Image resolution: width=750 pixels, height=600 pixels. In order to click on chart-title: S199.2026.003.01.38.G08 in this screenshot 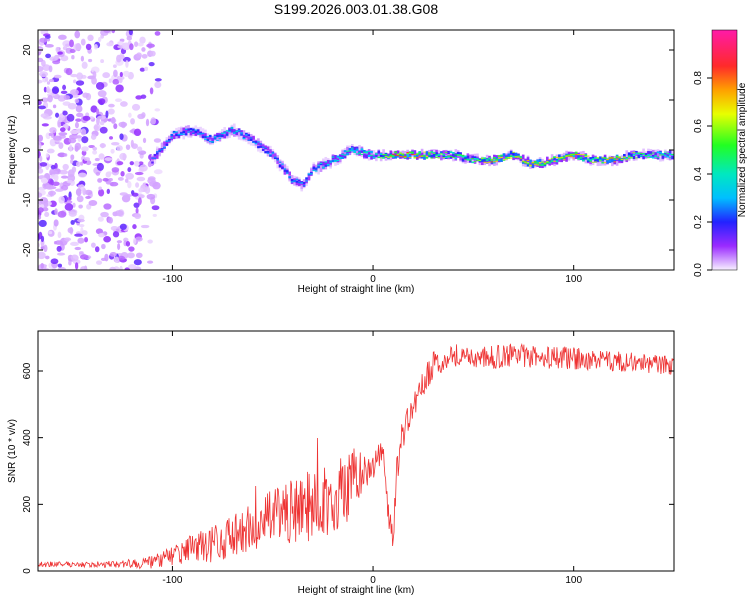, I will do `click(356, 9)`.